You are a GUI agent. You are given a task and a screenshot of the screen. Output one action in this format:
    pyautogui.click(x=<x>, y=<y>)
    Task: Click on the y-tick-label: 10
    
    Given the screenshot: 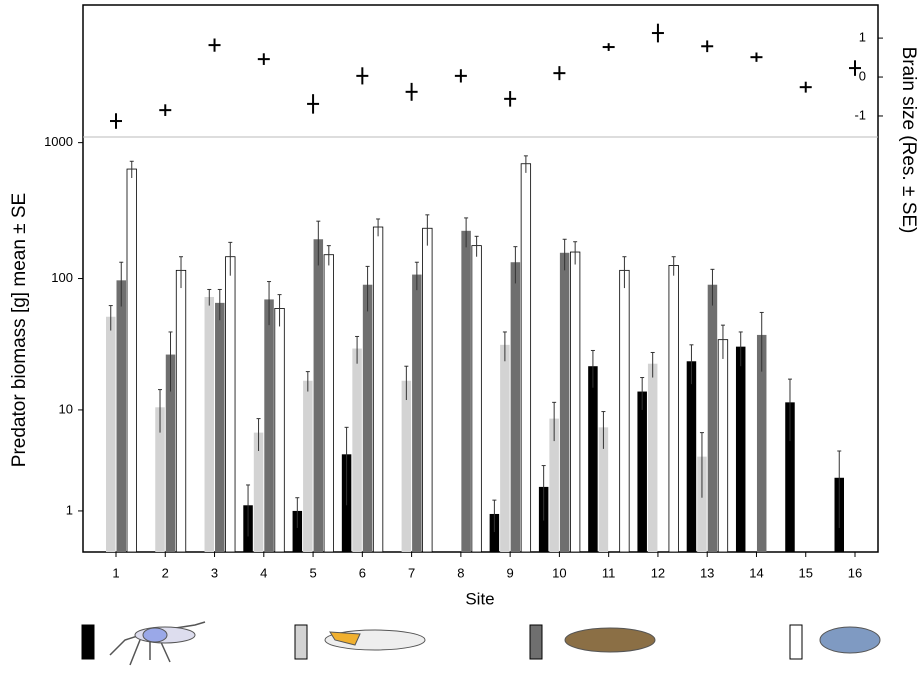 What is the action you would take?
    pyautogui.click(x=66, y=408)
    